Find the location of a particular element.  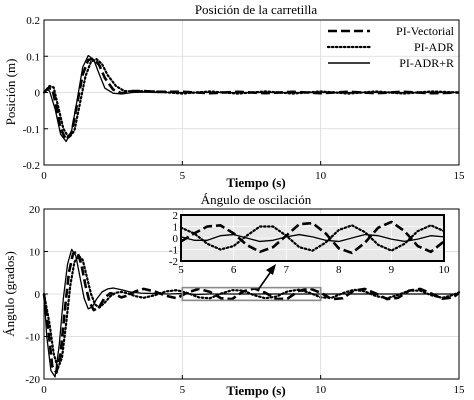

position-y-ticks: -0.2 -0.1 0 0.1 0.2 is located at coordinates (35, 93).